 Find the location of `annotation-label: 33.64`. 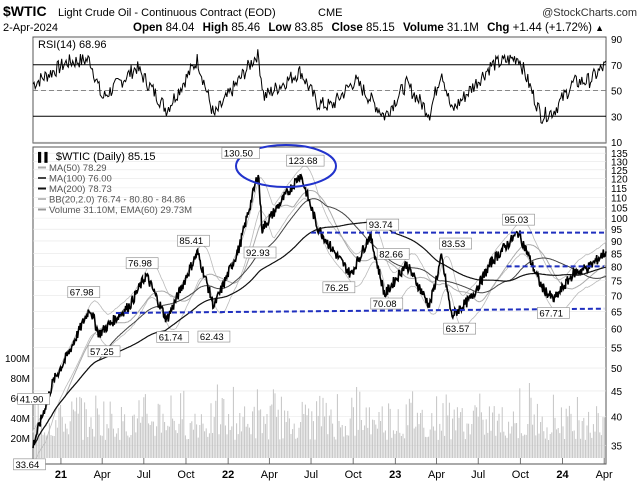

annotation-label: 33.64 is located at coordinates (27, 465).